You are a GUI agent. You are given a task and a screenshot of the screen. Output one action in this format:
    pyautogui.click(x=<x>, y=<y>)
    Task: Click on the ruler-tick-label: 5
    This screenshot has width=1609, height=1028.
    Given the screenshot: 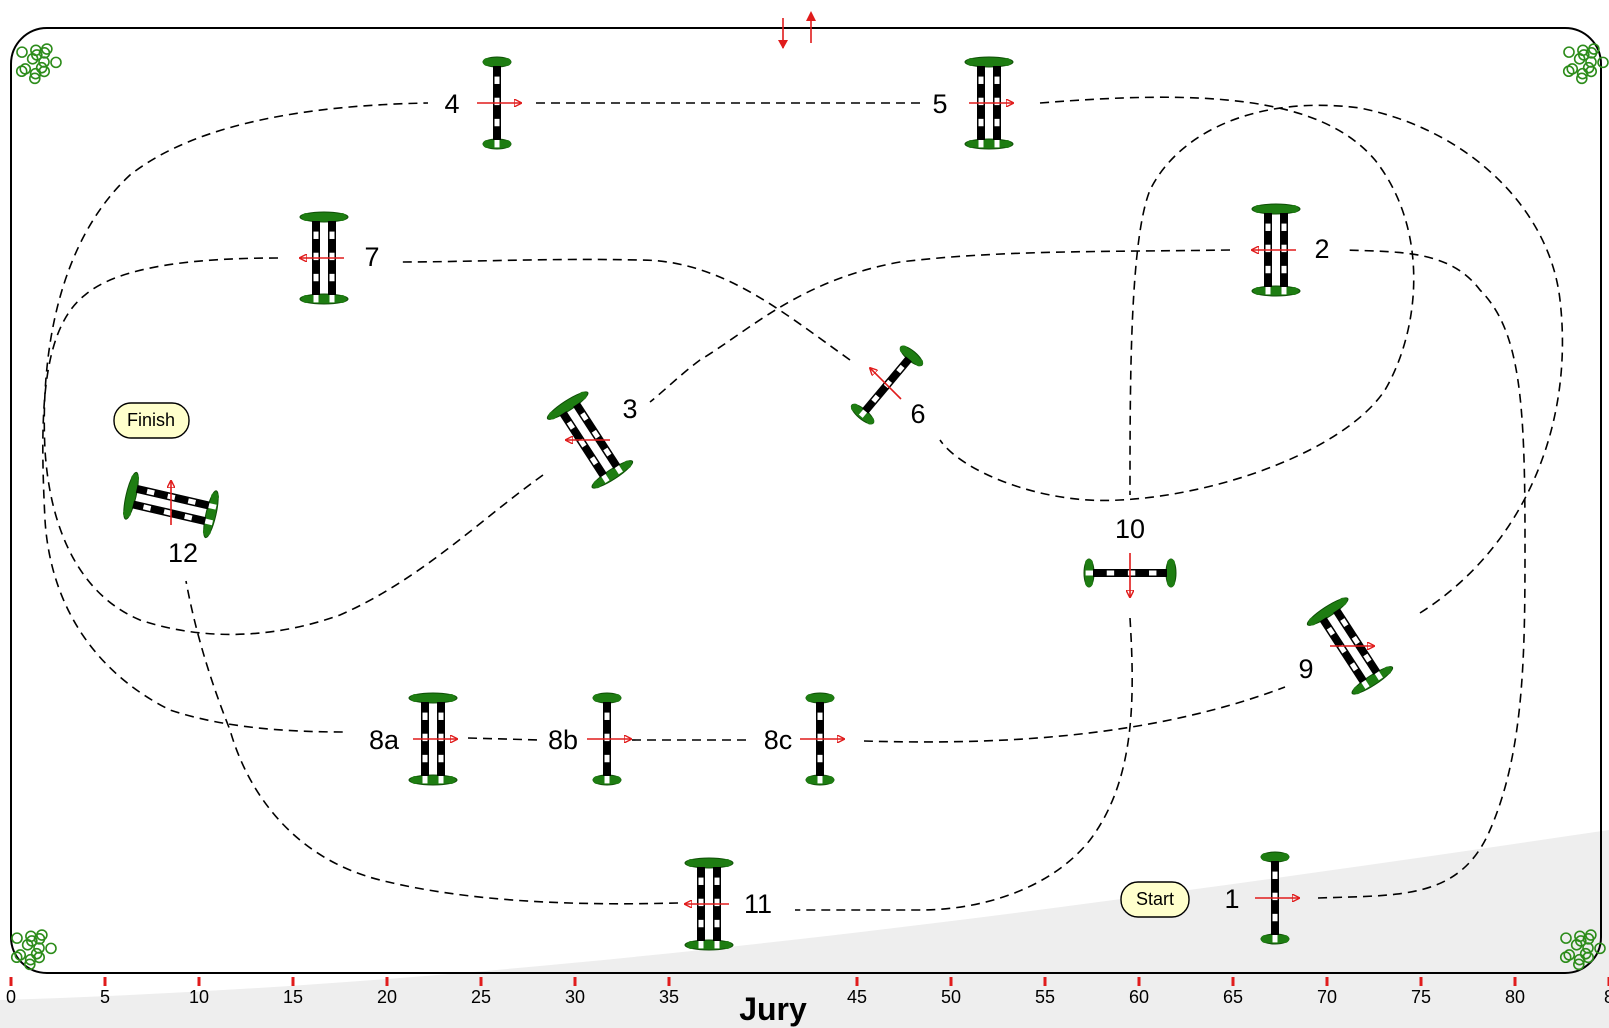 What is the action you would take?
    pyautogui.click(x=105, y=997)
    